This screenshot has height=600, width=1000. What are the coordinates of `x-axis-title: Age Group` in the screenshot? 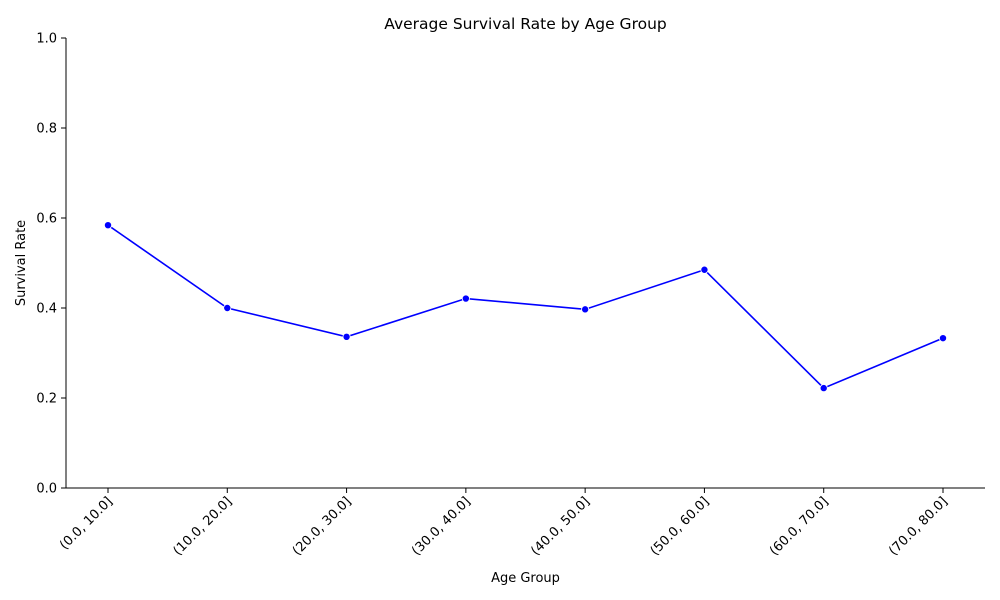 It's located at (525, 578).